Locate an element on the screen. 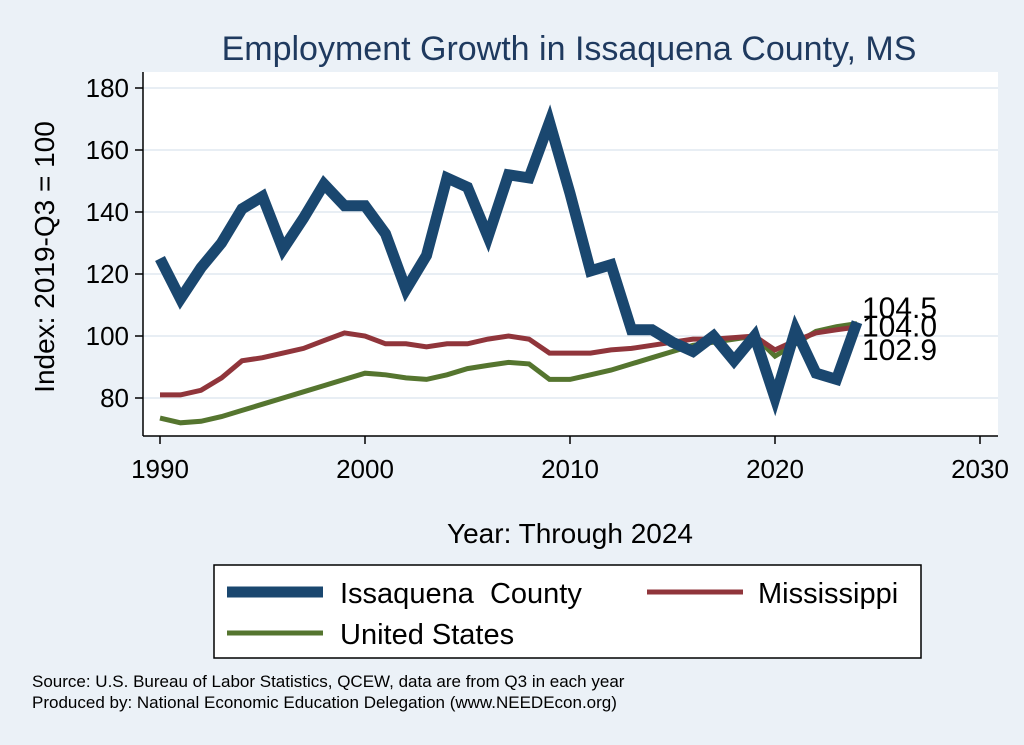 The width and height of the screenshot is (1024, 745). x-tick-label: 2020 is located at coordinates (775, 469).